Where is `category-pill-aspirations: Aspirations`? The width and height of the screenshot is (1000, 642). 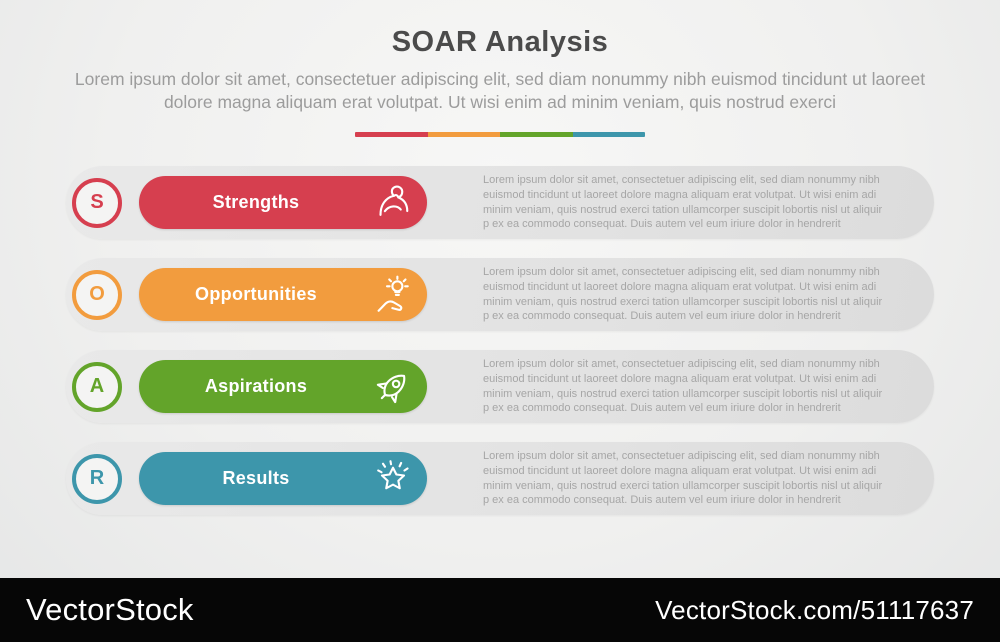 category-pill-aspirations: Aspirations is located at coordinates (283, 386).